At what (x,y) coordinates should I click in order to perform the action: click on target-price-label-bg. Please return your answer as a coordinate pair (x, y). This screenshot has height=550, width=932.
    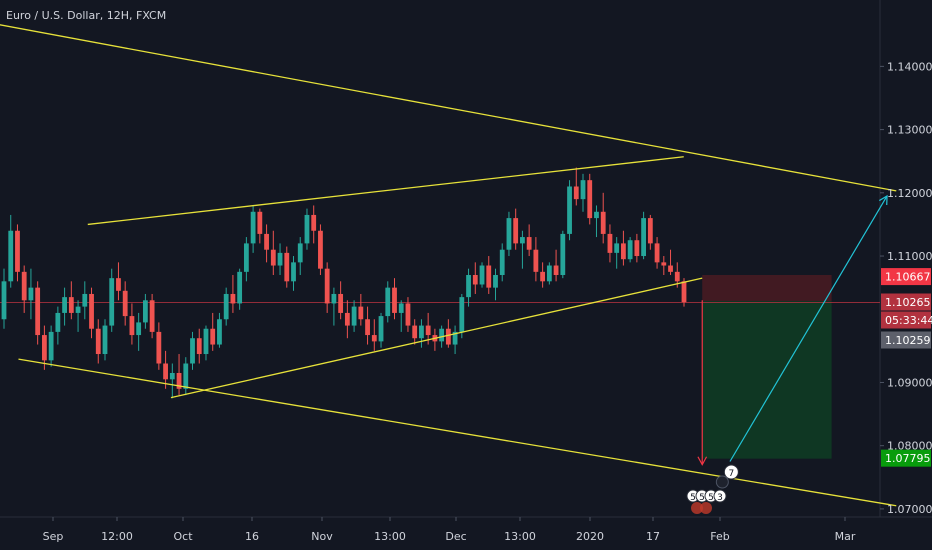
    Looking at the image, I should click on (906, 458).